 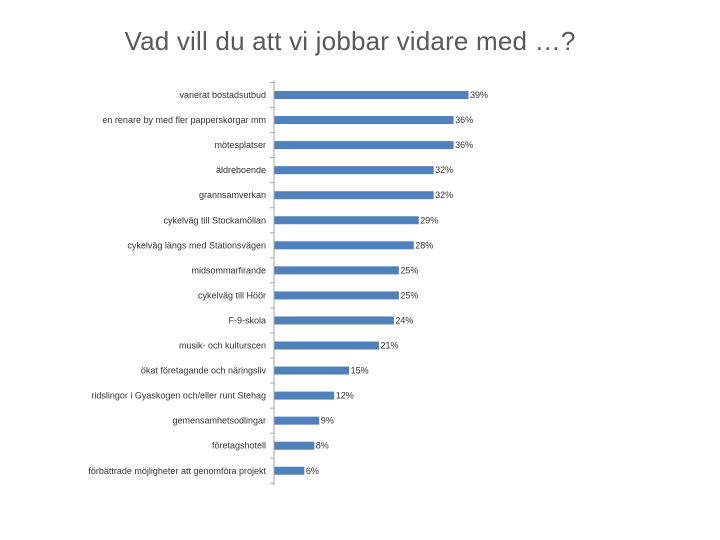 What do you see at coordinates (232, 195) in the screenshot?
I see `category-label: grannsamverkan` at bounding box center [232, 195].